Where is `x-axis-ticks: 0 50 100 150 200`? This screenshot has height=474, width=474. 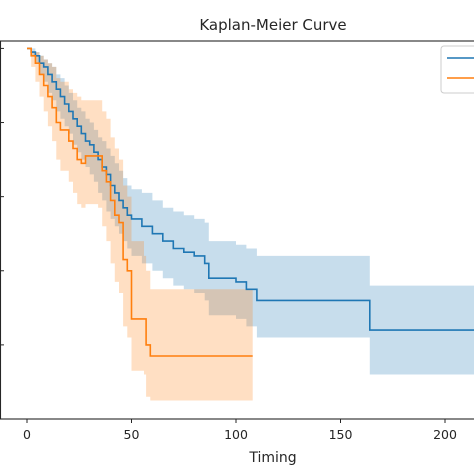 x-axis-ticks: 0 50 100 150 200 is located at coordinates (240, 430).